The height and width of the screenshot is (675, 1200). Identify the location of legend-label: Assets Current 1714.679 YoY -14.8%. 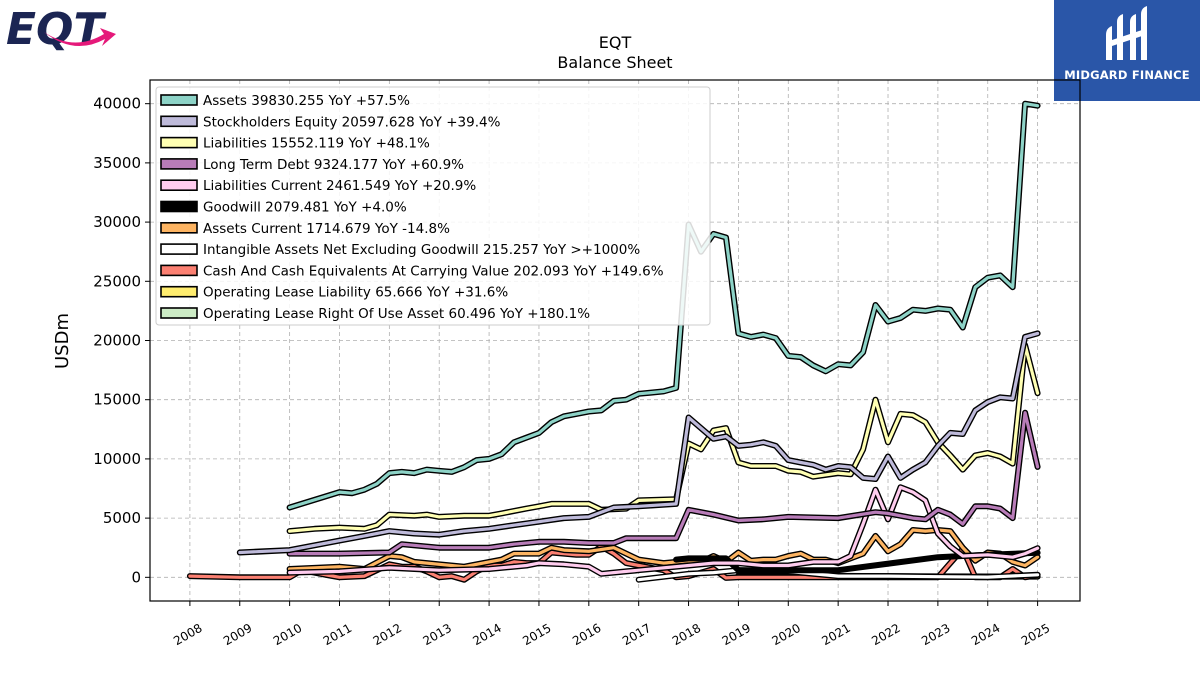
(326, 229).